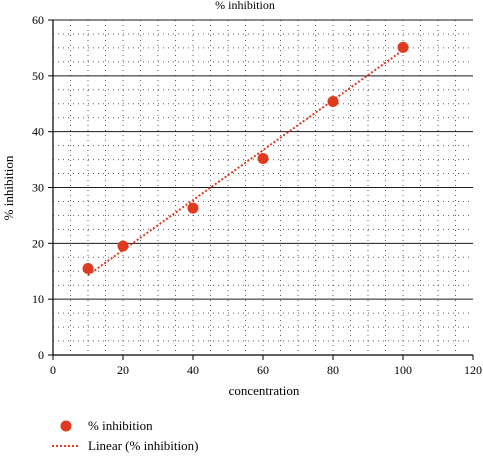 This screenshot has height=459, width=483. What do you see at coordinates (66, 426) in the screenshot?
I see `legend-marker-scatter` at bounding box center [66, 426].